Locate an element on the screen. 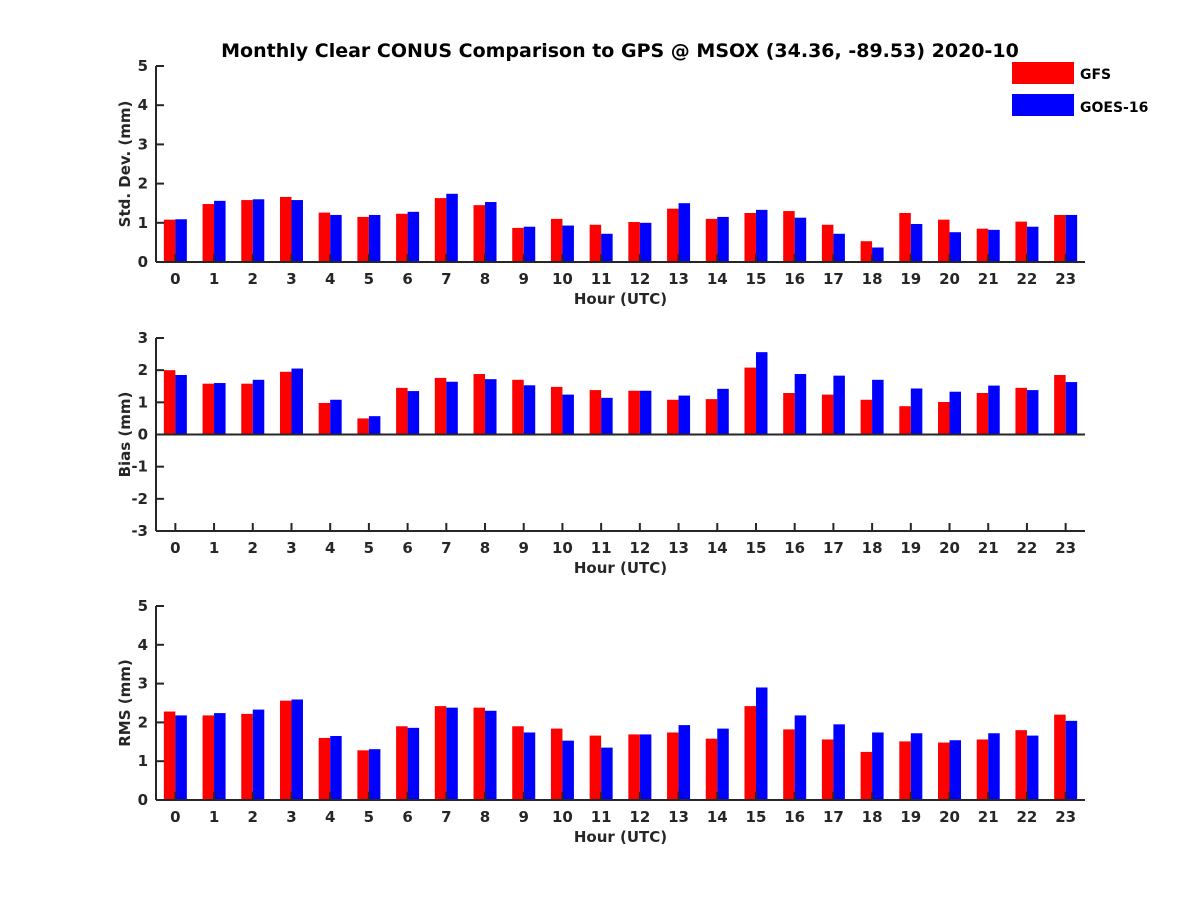 This screenshot has width=1200, height=900. y-tick-label: 3 is located at coordinates (143, 144).